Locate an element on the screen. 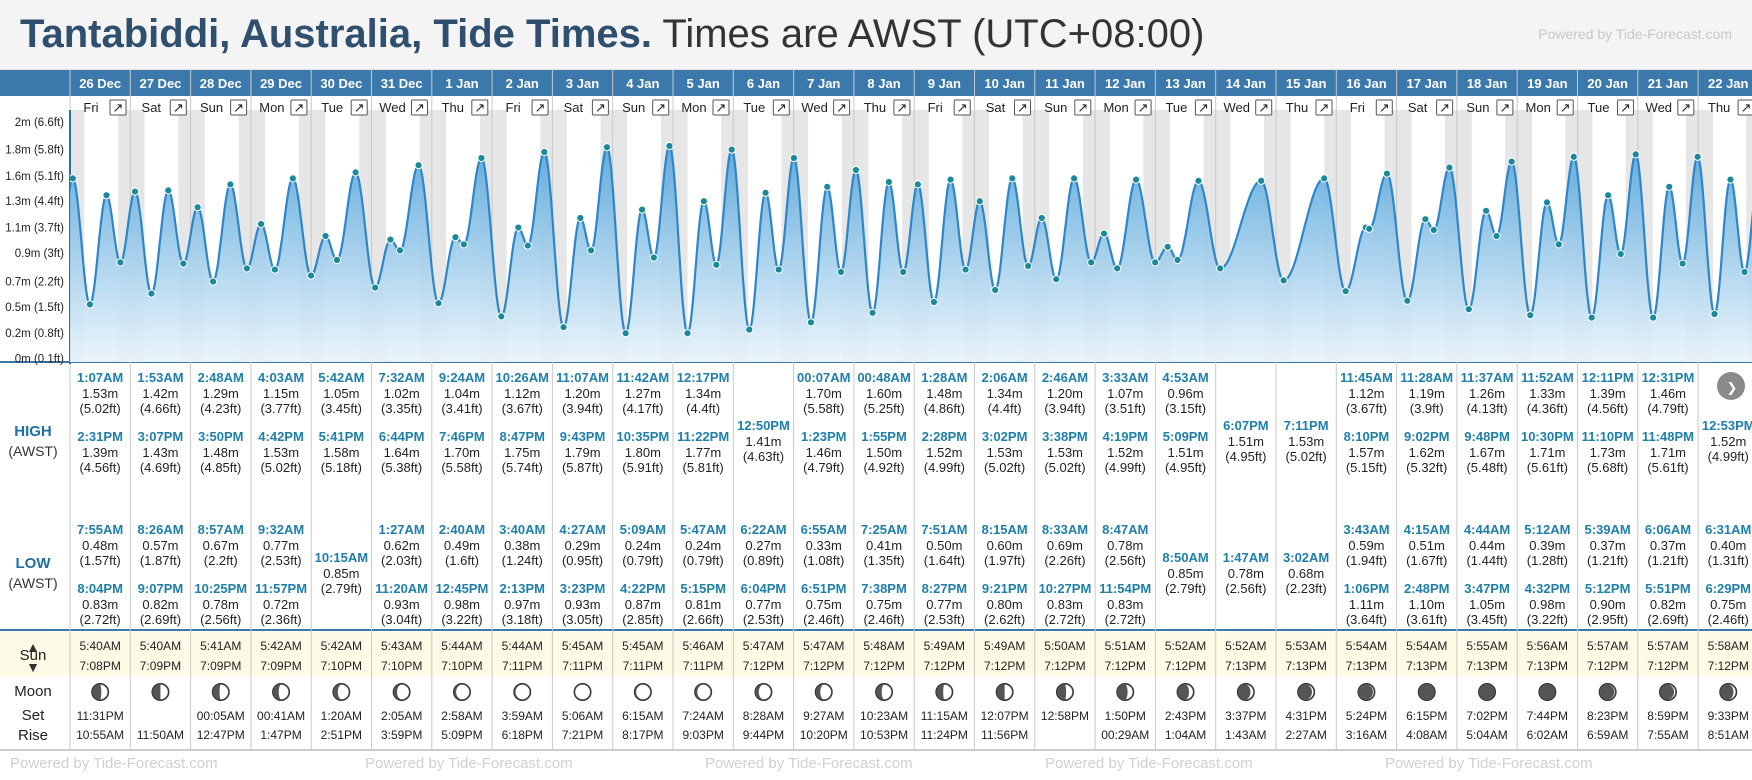 The width and height of the screenshot is (1752, 780). sunrise-time: 5:45AM is located at coordinates (582, 646).